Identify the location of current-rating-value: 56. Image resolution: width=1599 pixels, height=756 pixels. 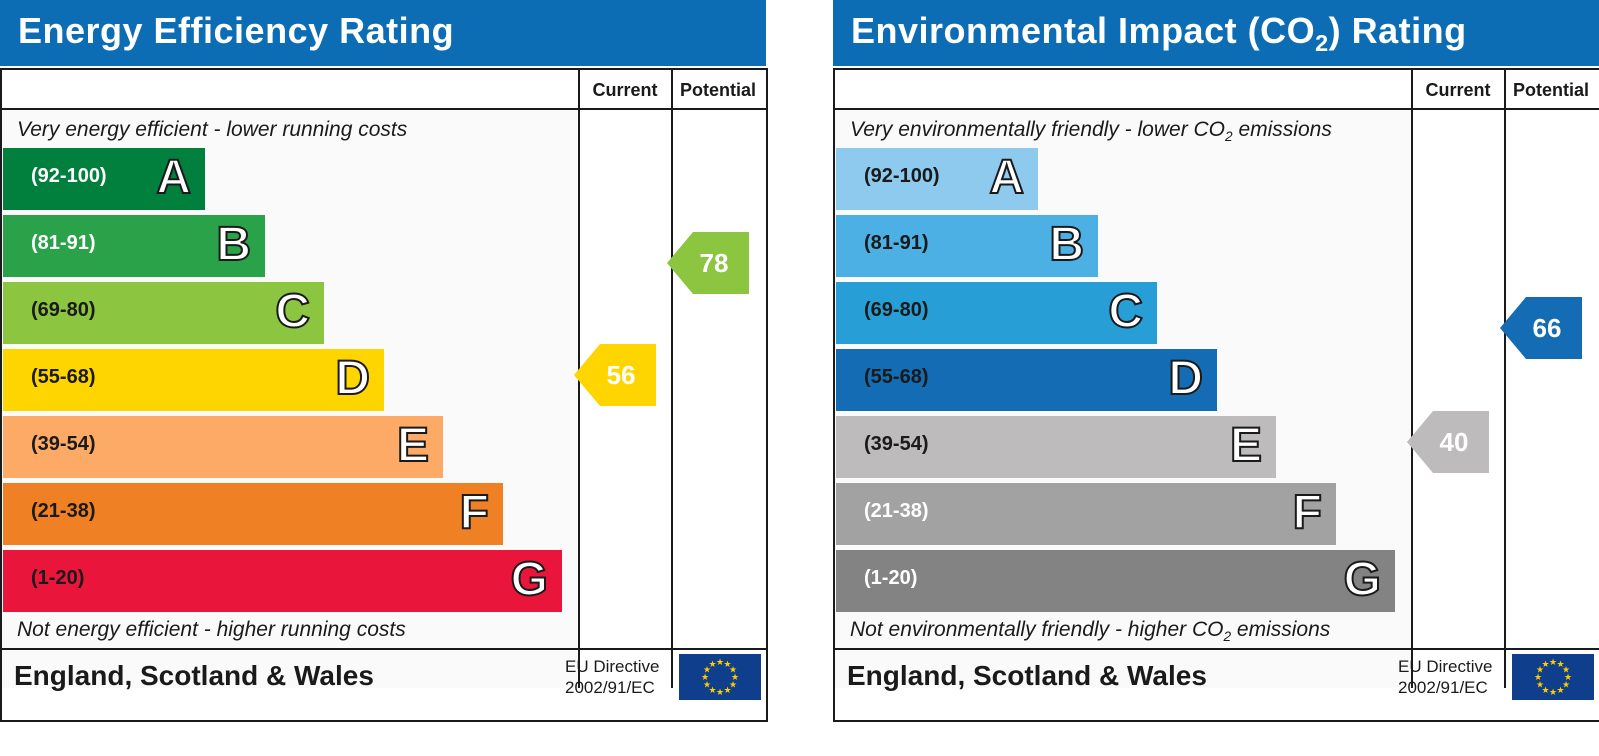
(621, 375).